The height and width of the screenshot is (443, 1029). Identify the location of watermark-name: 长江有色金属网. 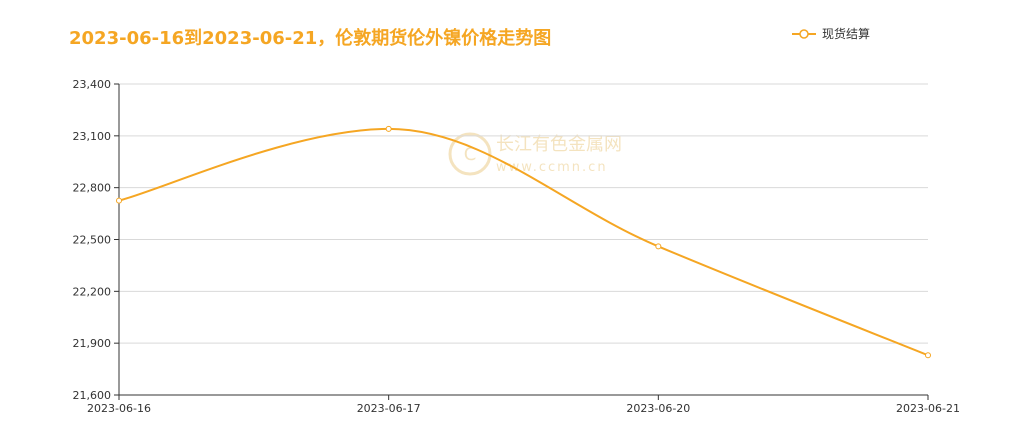
(559, 144).